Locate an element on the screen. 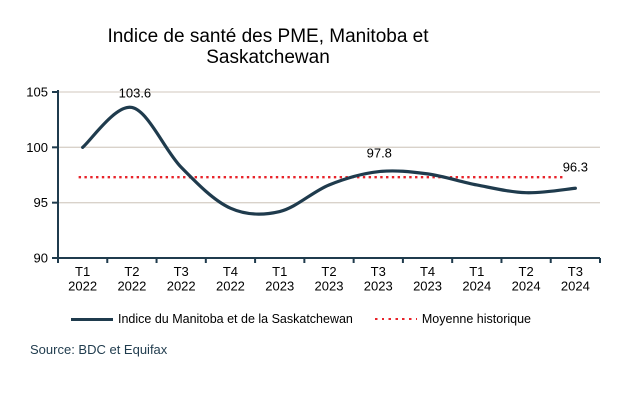  legend-label: Moyenne historique is located at coordinates (476, 319).